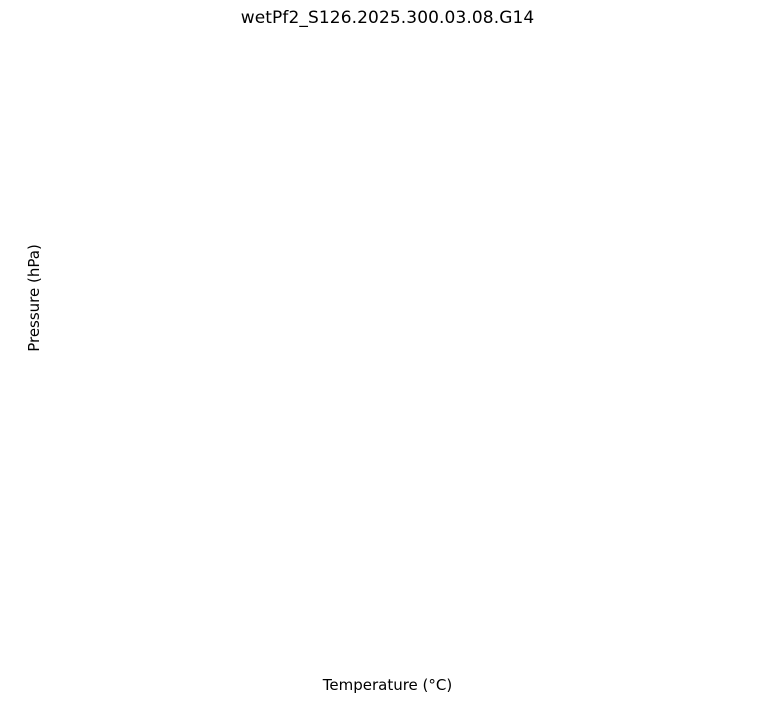 Image resolution: width=775 pixels, height=708 pixels. Describe the element at coordinates (387, 18) in the screenshot. I see `chart-title: wetPf2_S126.2025.300.03.08.G14` at that location.